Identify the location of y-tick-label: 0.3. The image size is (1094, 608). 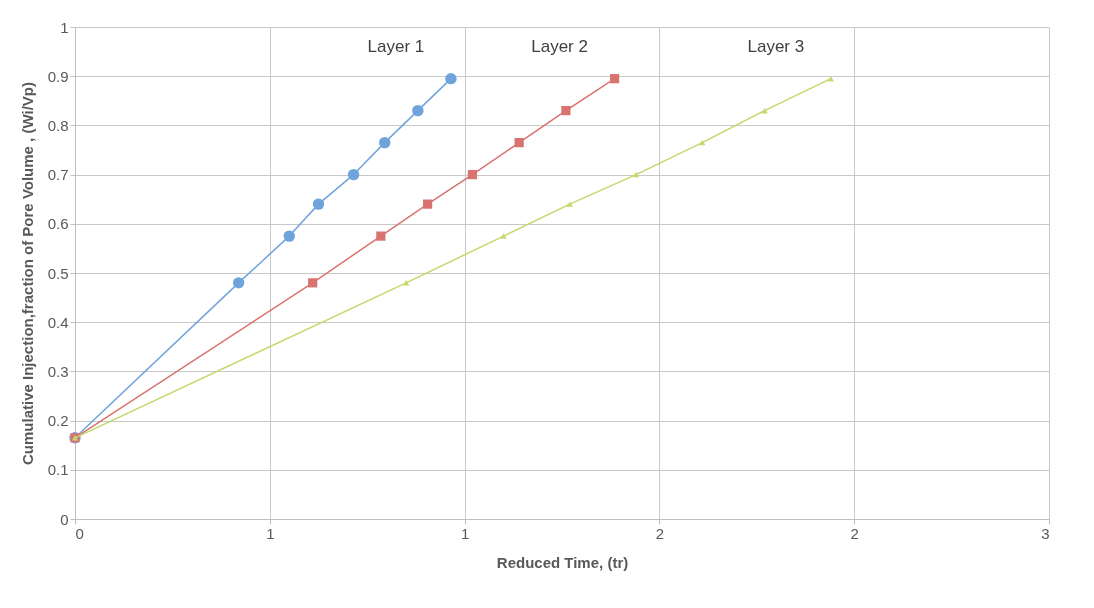
(58, 371).